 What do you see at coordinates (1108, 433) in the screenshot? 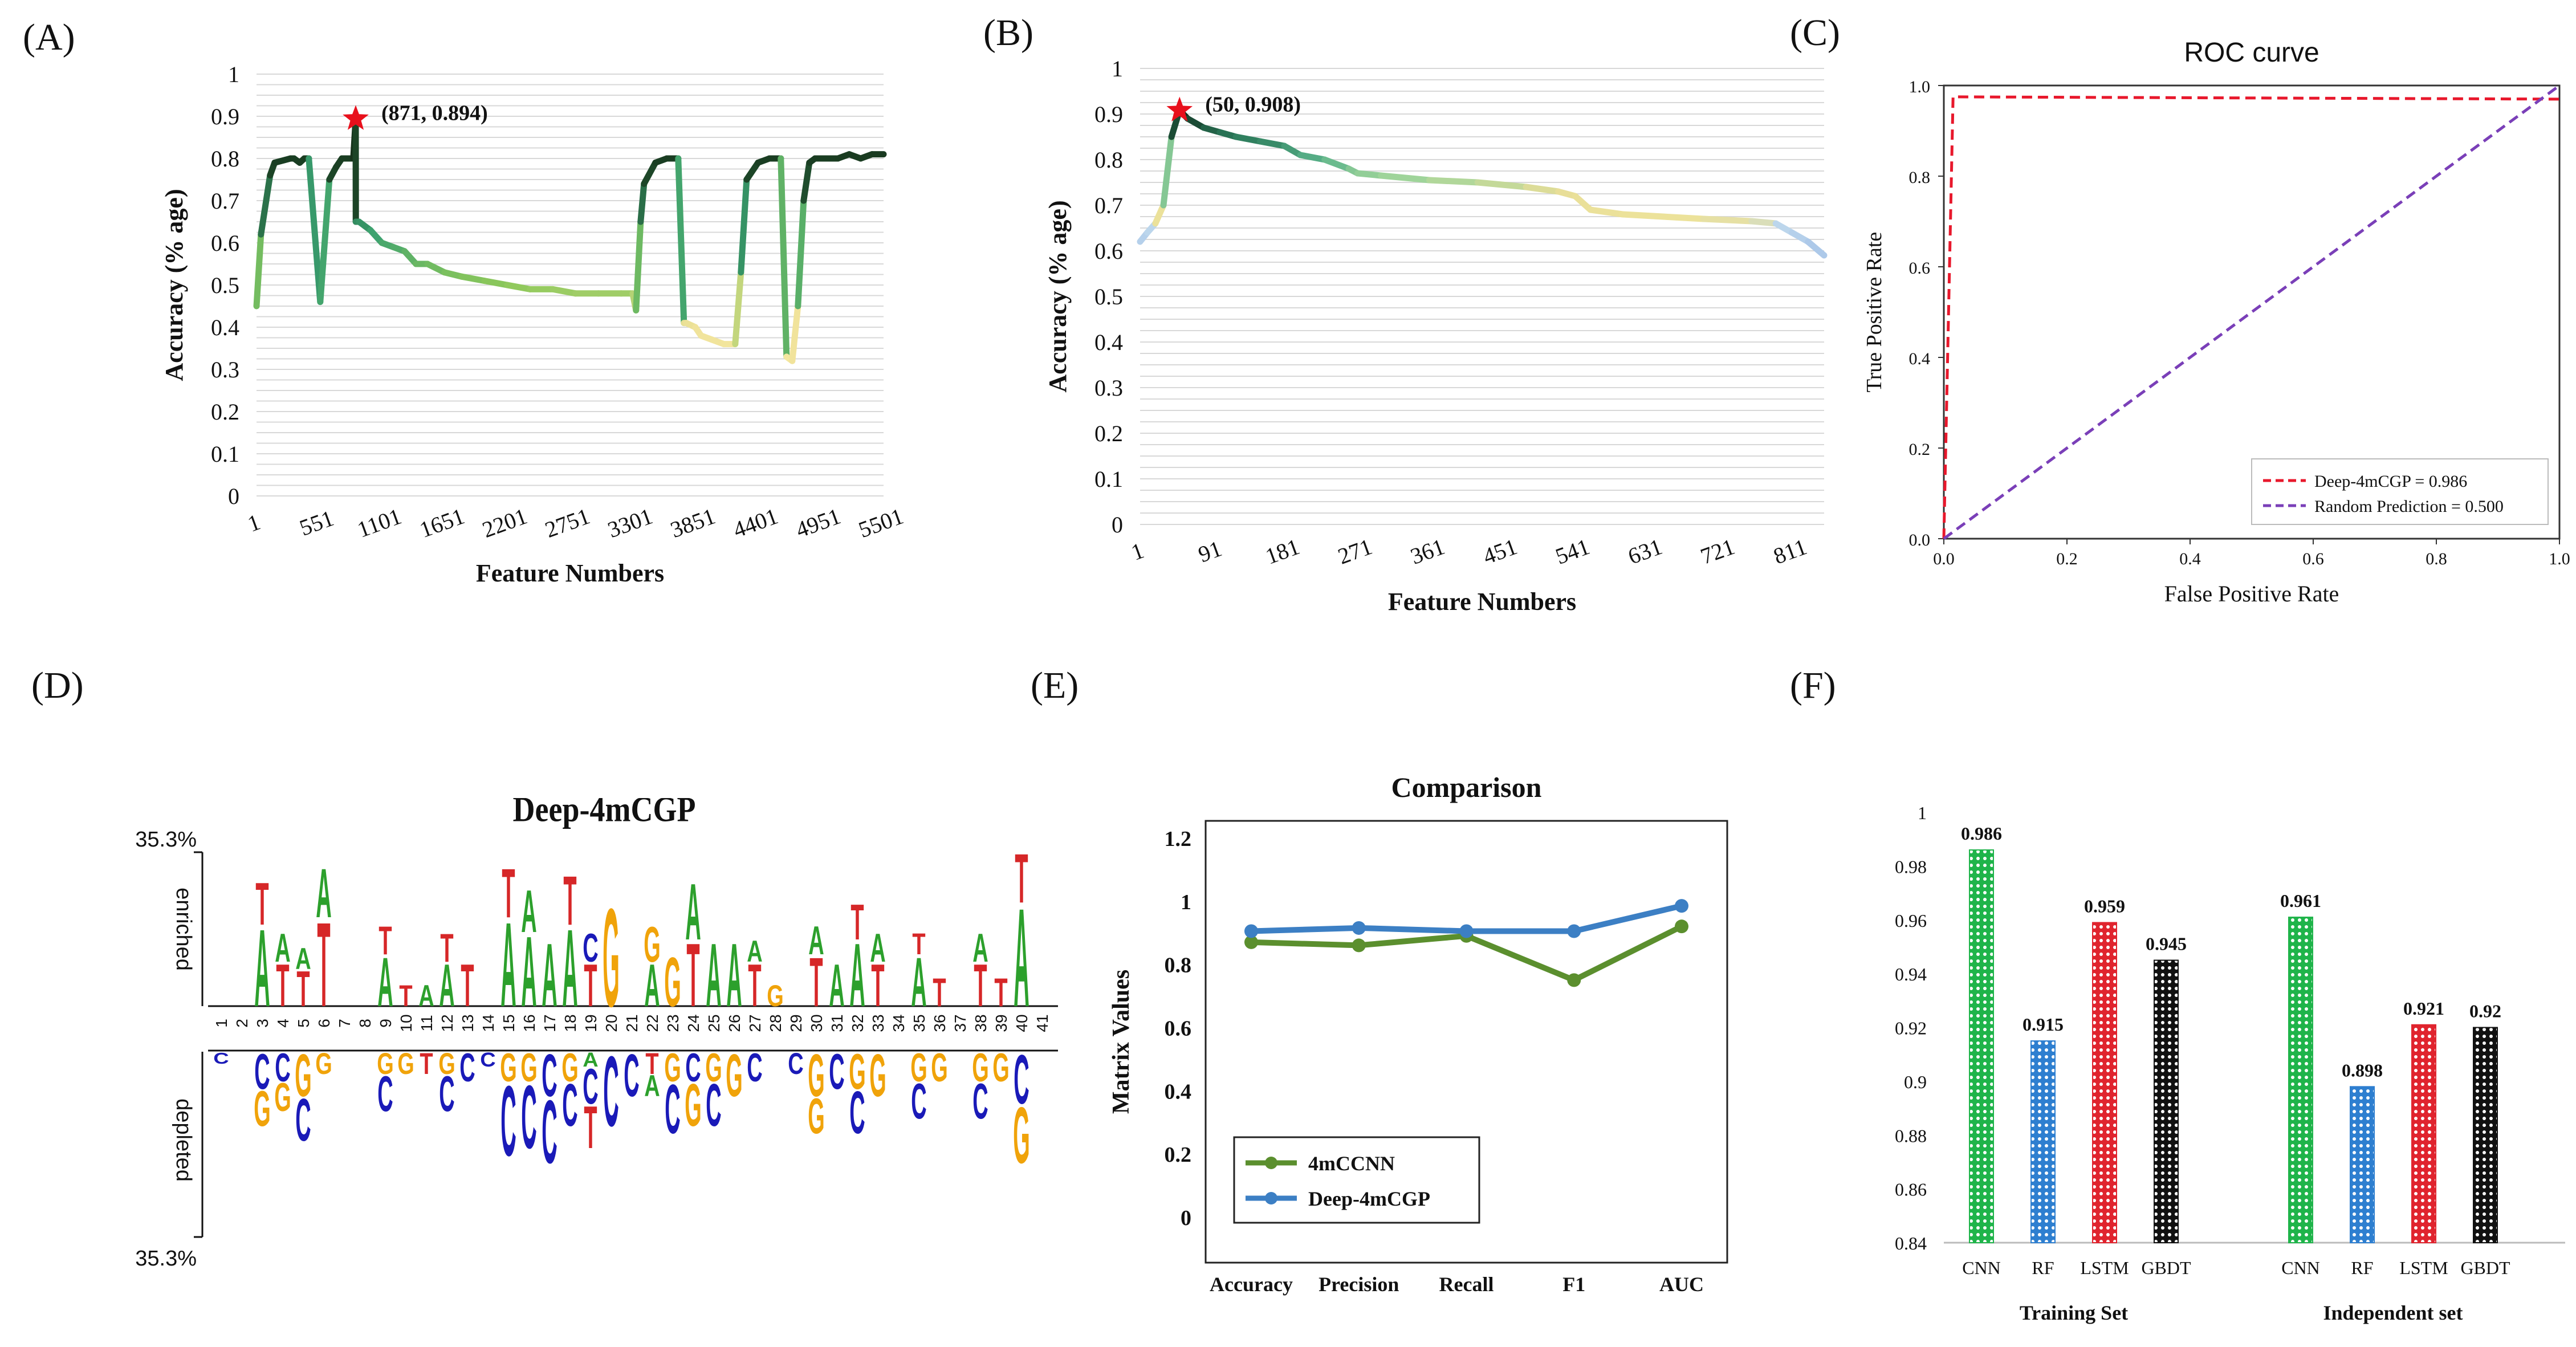
I see `y-tick-label: 0.2` at bounding box center [1108, 433].